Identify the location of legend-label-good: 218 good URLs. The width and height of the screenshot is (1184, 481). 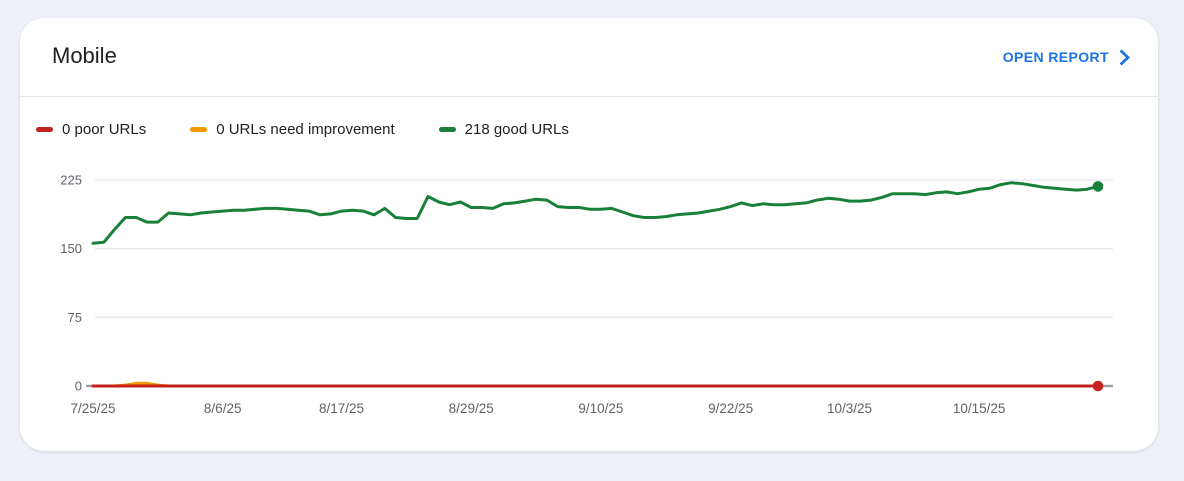
(516, 129).